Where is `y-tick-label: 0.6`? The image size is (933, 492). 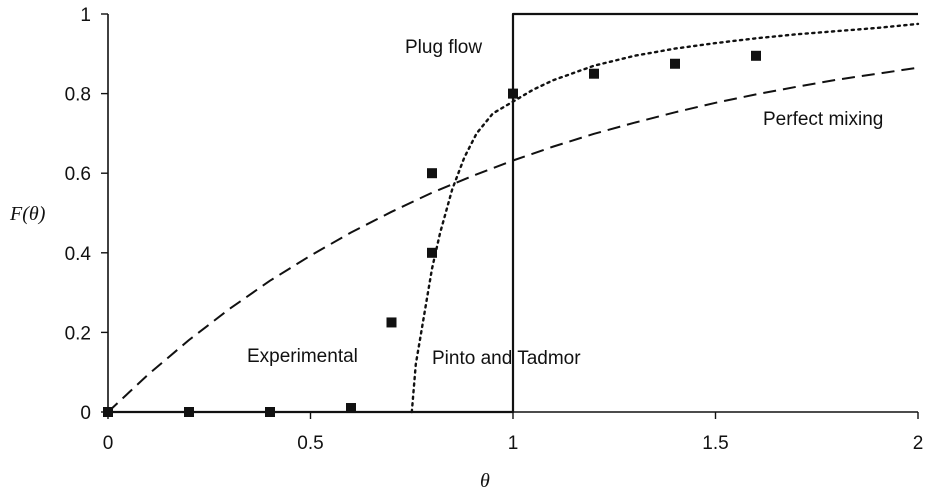 y-tick-label: 0.6 is located at coordinates (78, 174).